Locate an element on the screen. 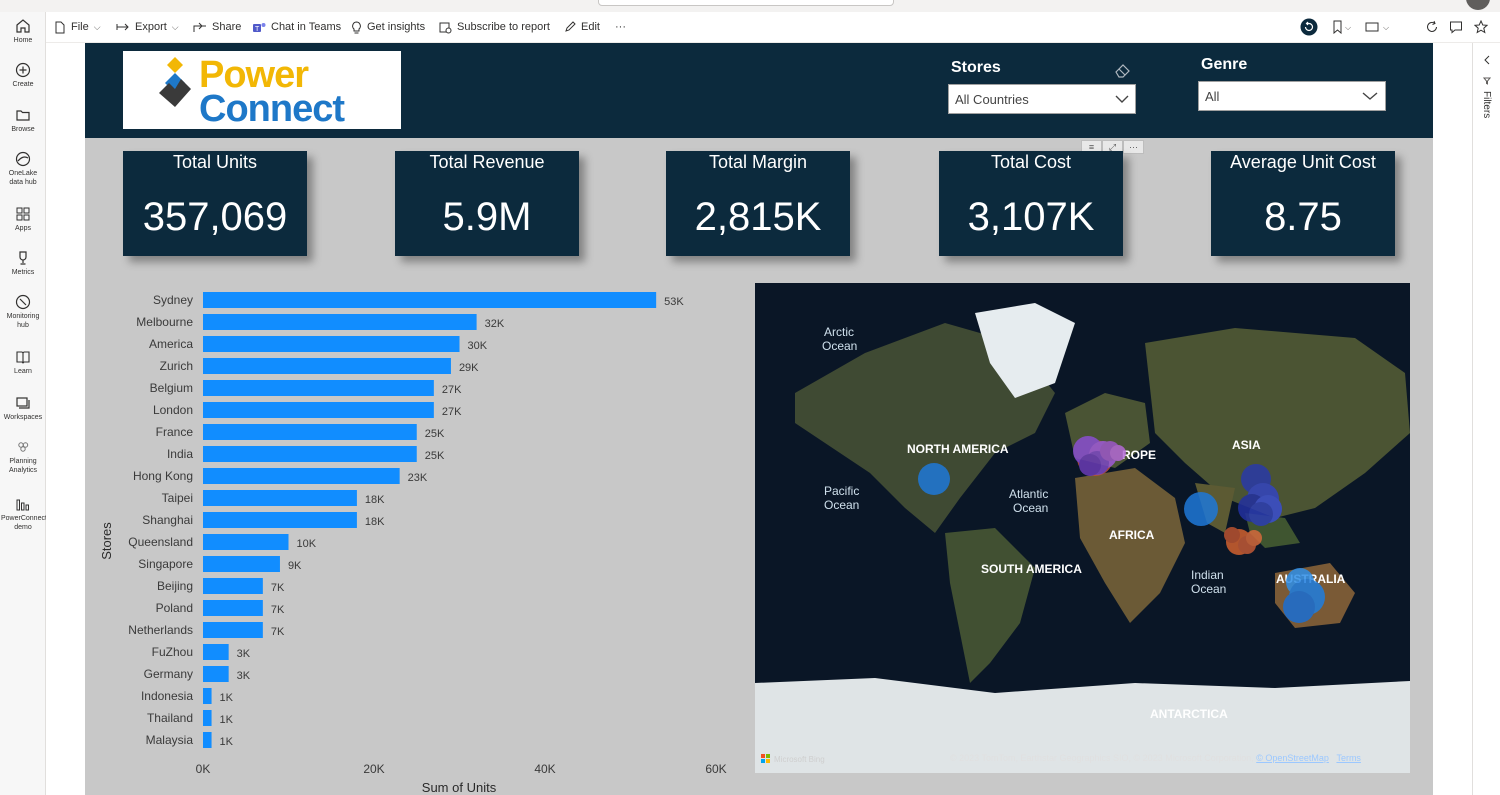  nav-metrics: Metrics is located at coordinates (23, 263).